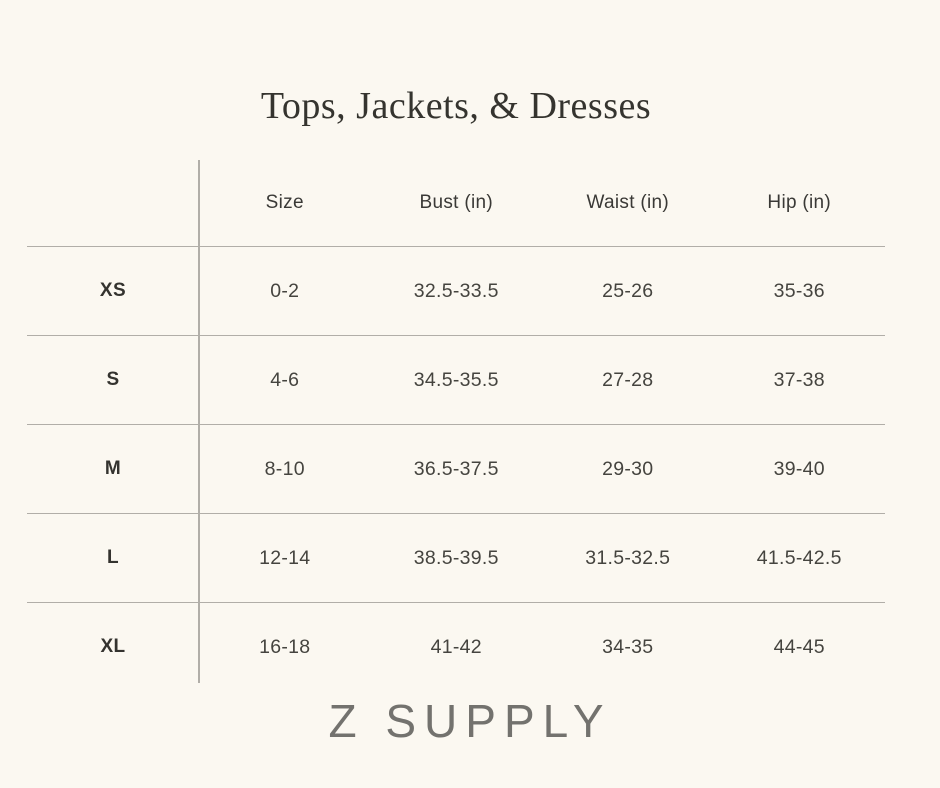 The width and height of the screenshot is (940, 788). I want to click on cell-xl-size: 16-18, so click(285, 646).